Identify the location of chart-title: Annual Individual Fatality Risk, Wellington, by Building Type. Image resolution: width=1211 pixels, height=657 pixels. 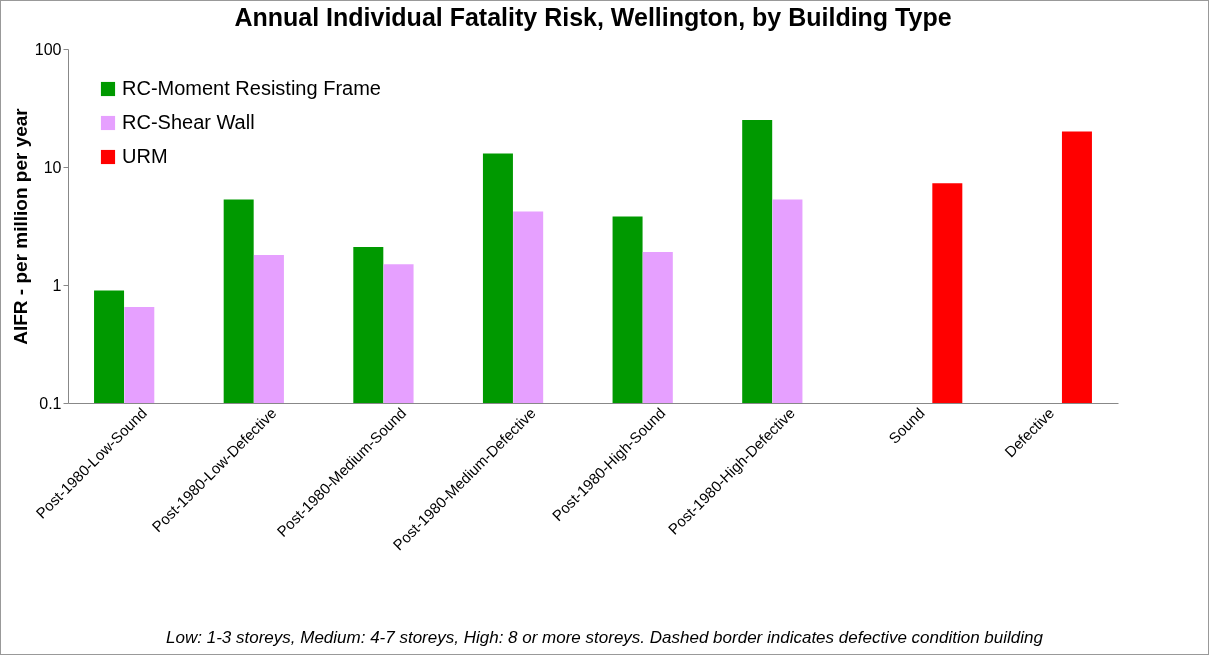
(593, 17).